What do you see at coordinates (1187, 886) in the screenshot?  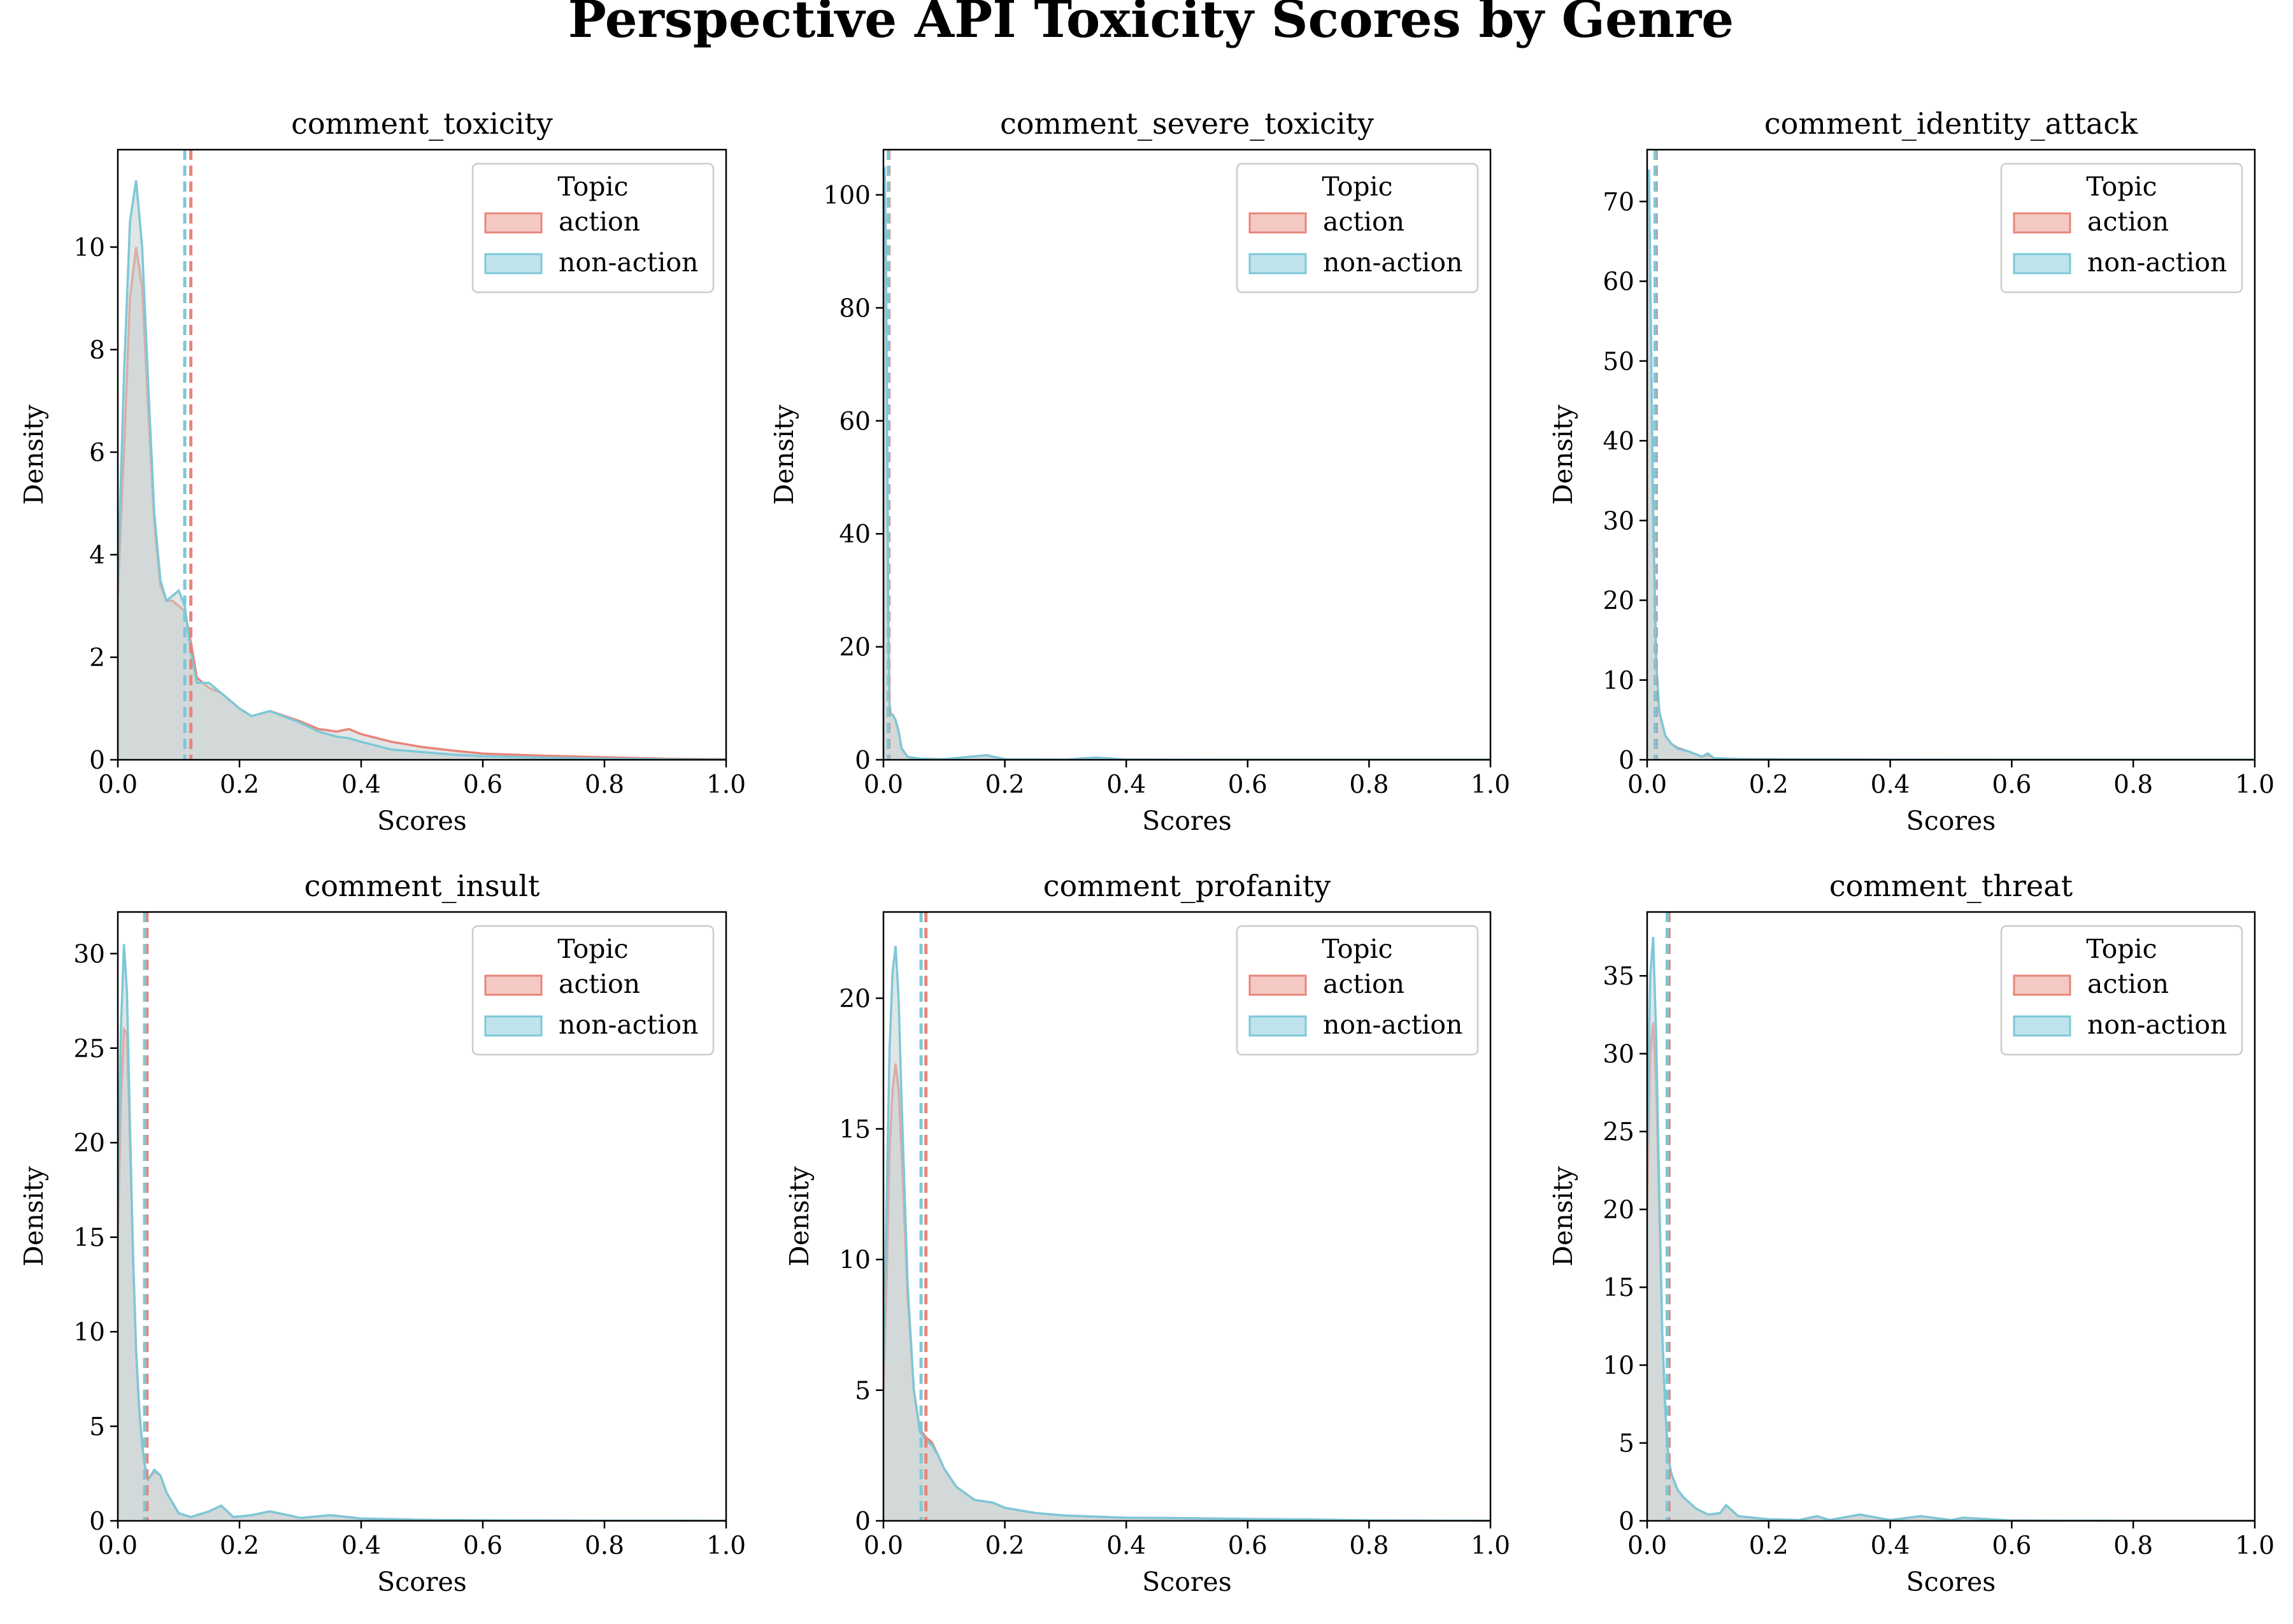 I see `panel-title: comment_profanity` at bounding box center [1187, 886].